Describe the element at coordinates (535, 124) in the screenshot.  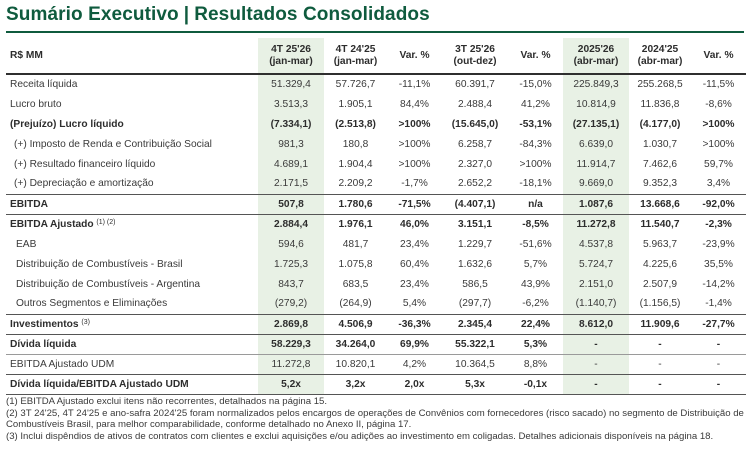
I see `value-cell: -53,1%` at that location.